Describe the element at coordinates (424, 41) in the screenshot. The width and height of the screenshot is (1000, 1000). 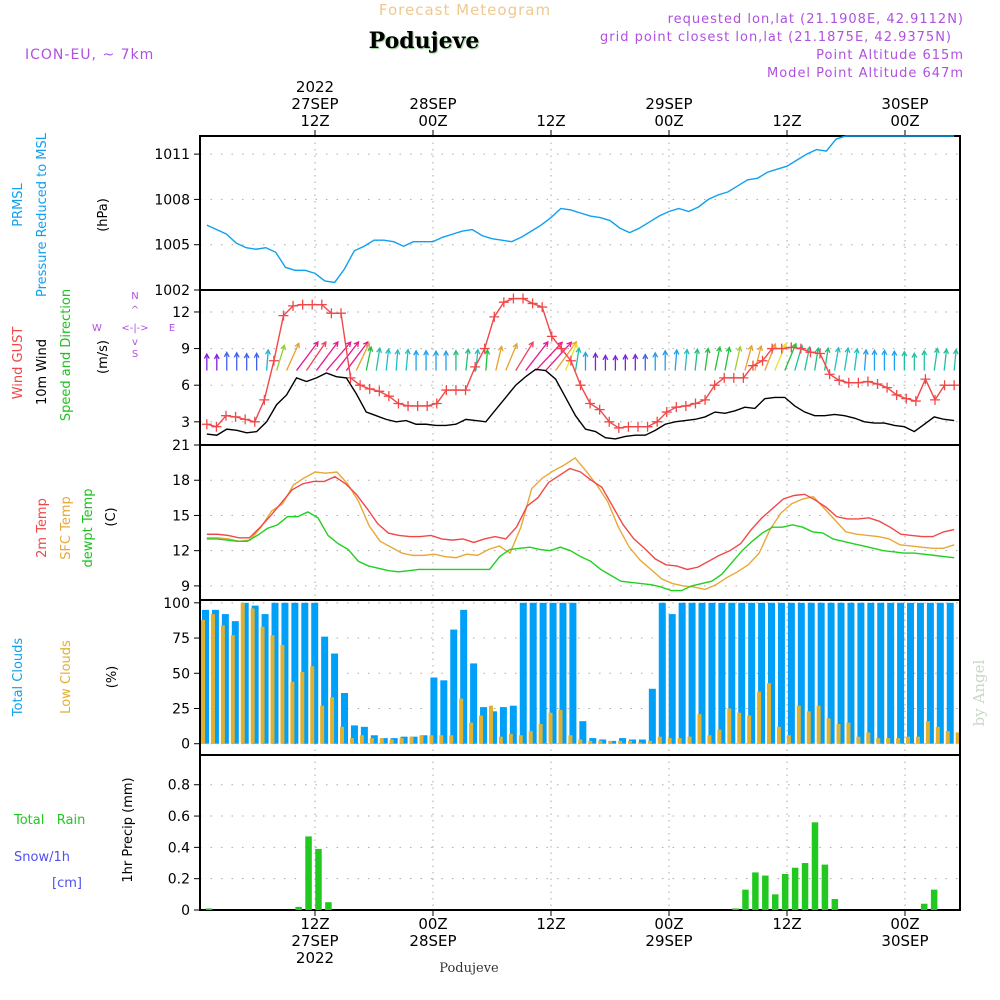
I see `location-title: Podujeve` at that location.